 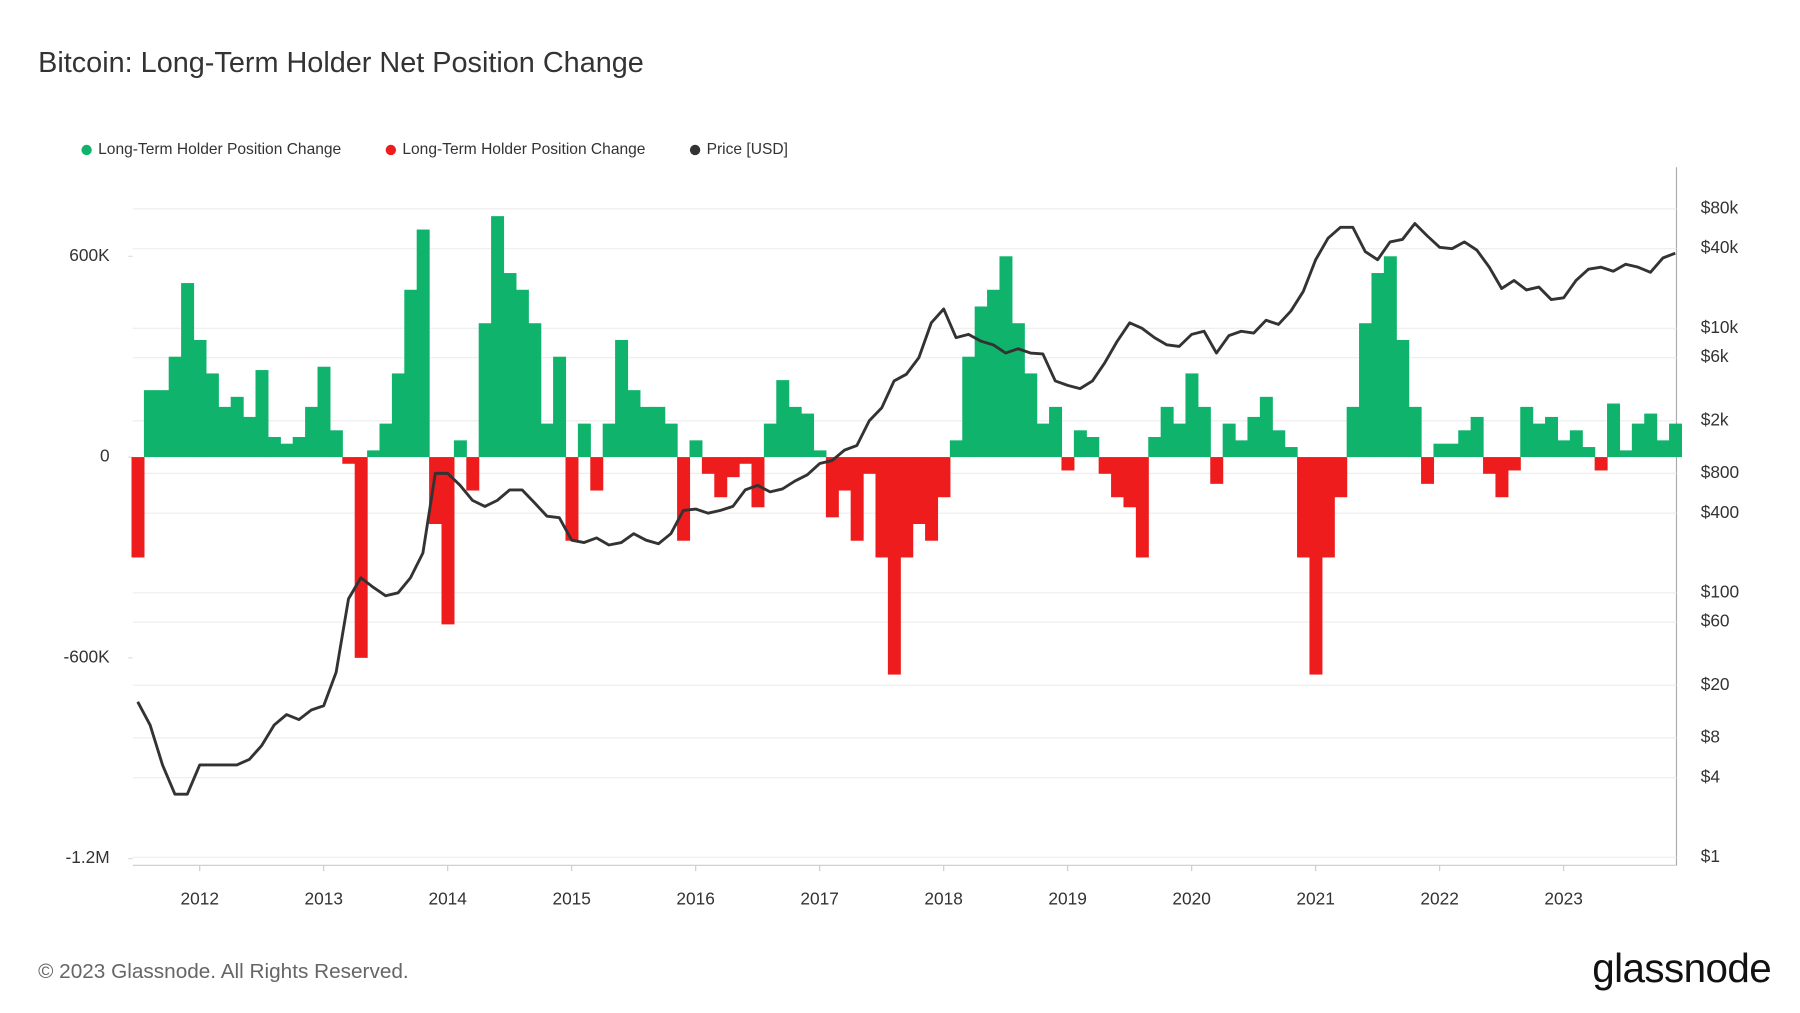 What do you see at coordinates (747, 149) in the screenshot?
I see `legend-label: Price [USD]` at bounding box center [747, 149].